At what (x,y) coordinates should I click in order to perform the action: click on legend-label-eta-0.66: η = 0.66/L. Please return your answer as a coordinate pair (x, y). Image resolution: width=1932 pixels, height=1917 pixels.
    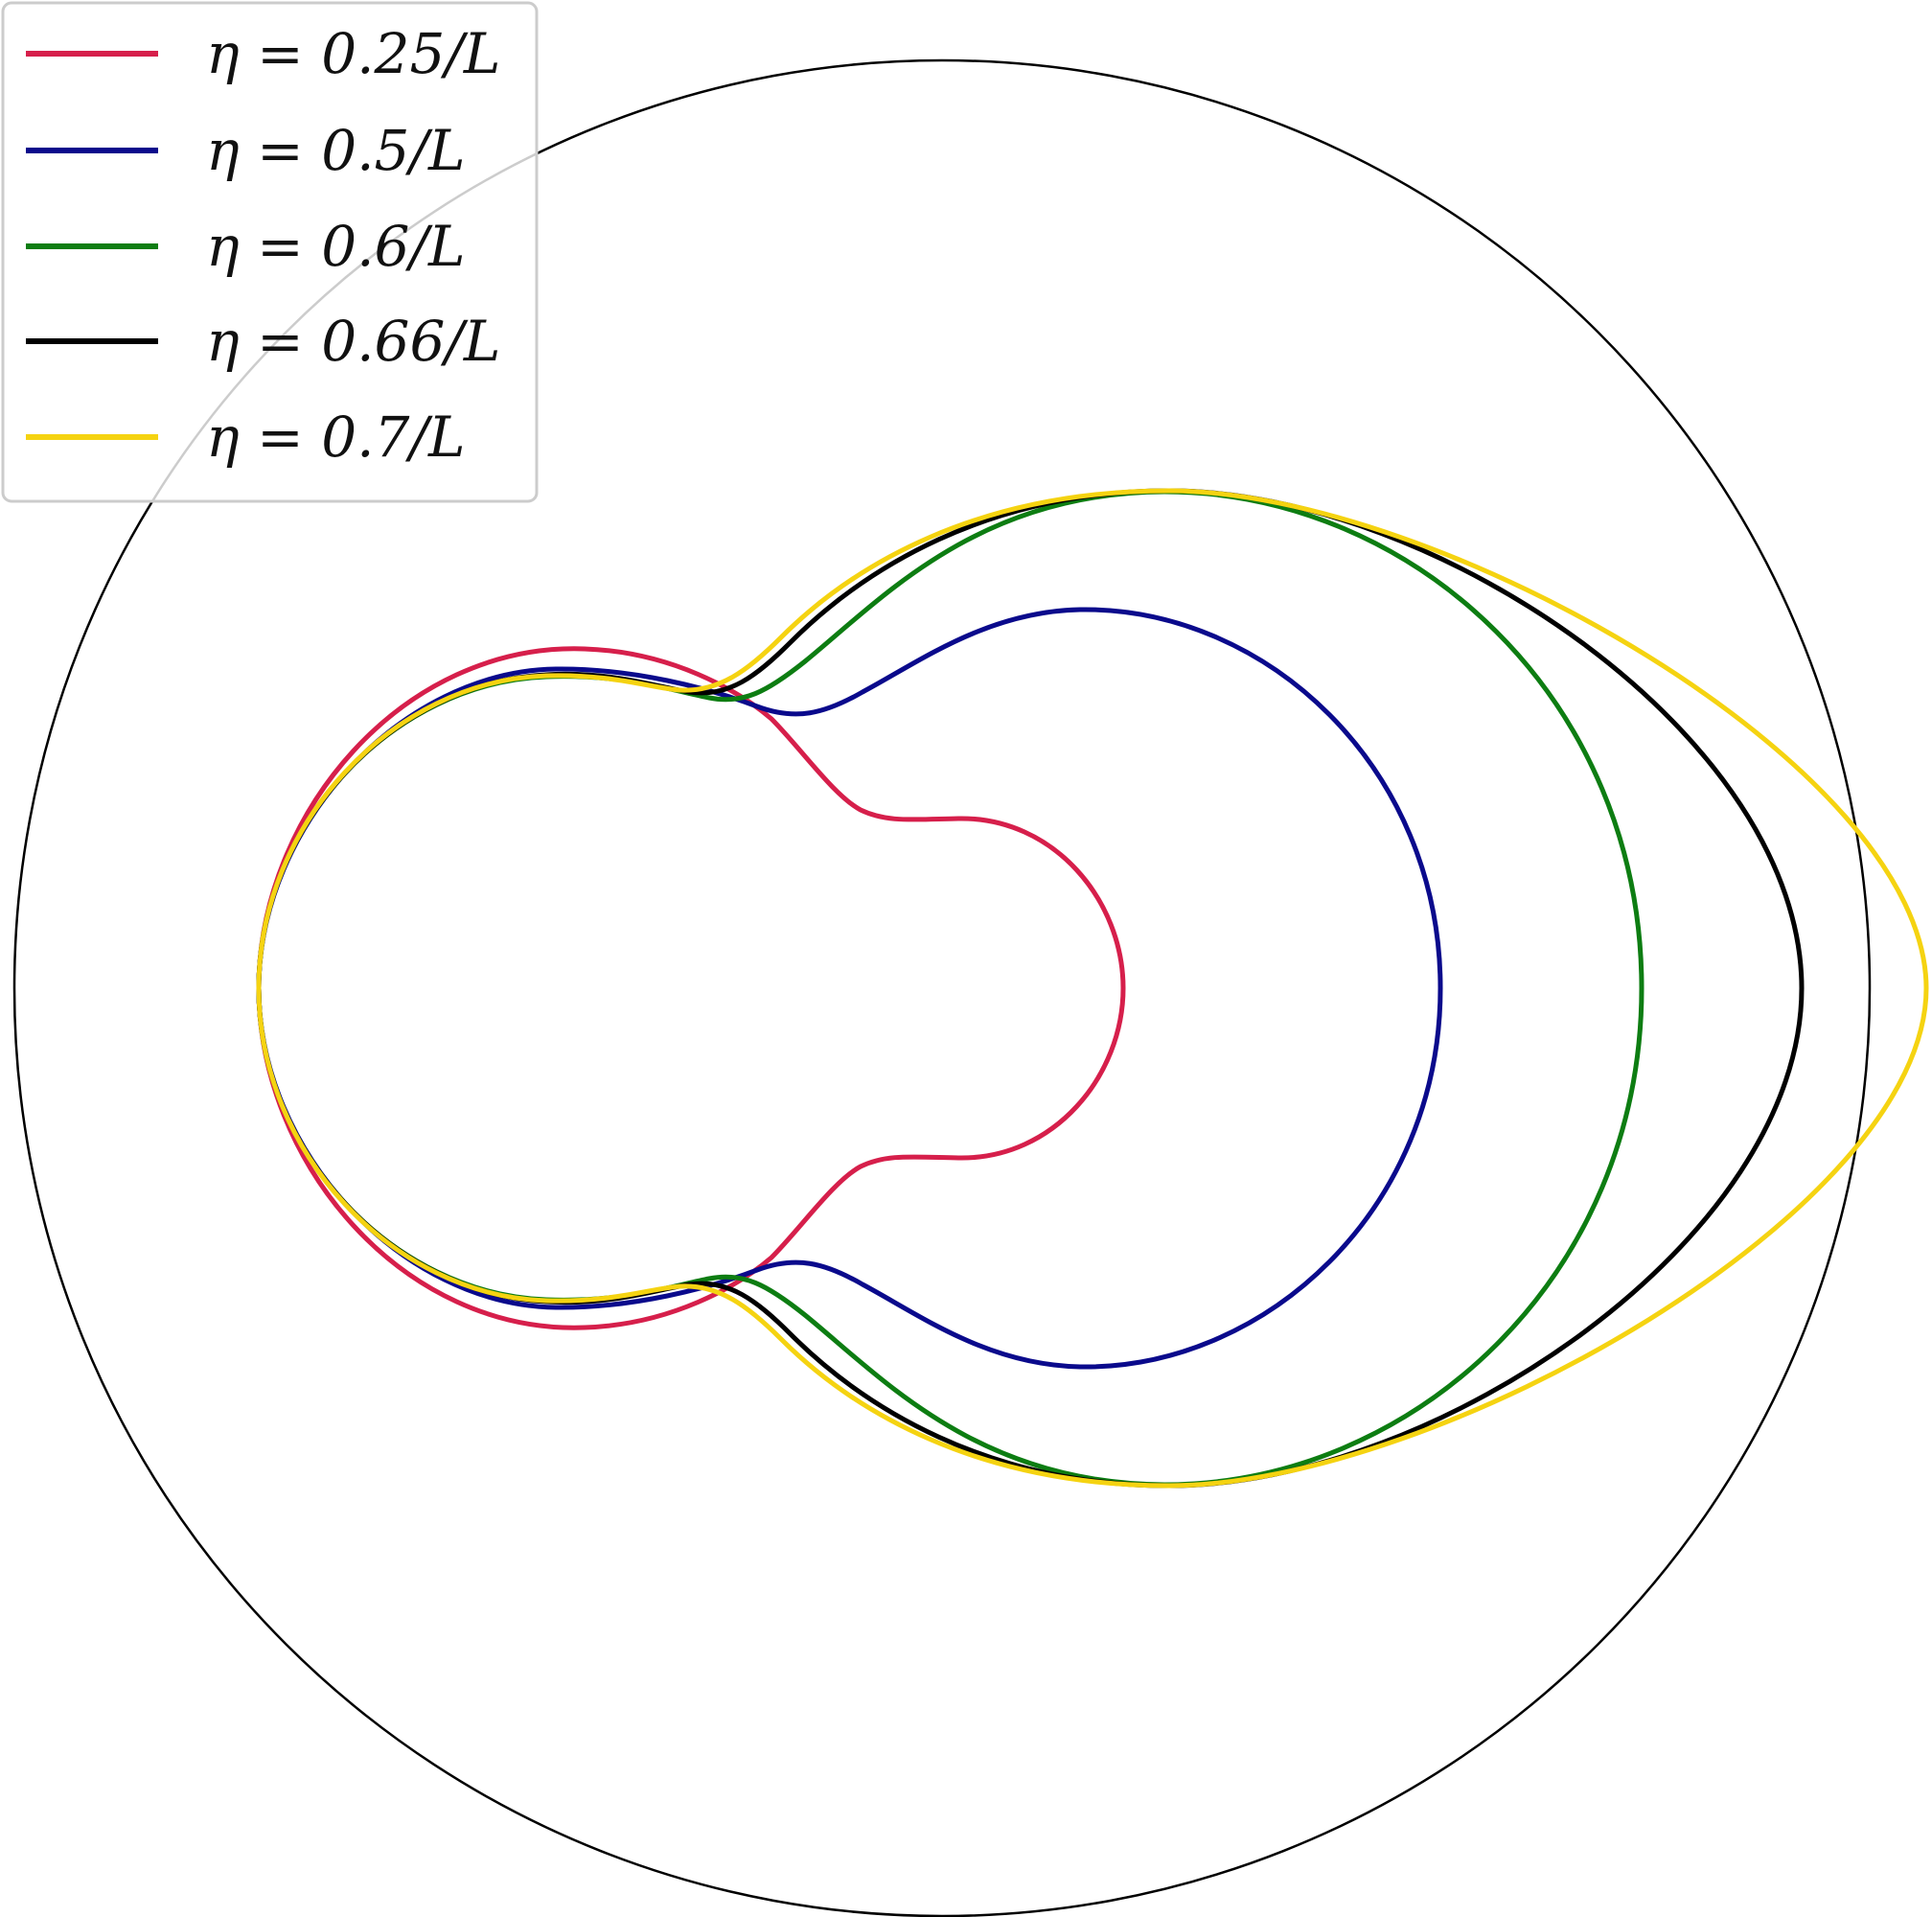
    Looking at the image, I should click on (353, 342).